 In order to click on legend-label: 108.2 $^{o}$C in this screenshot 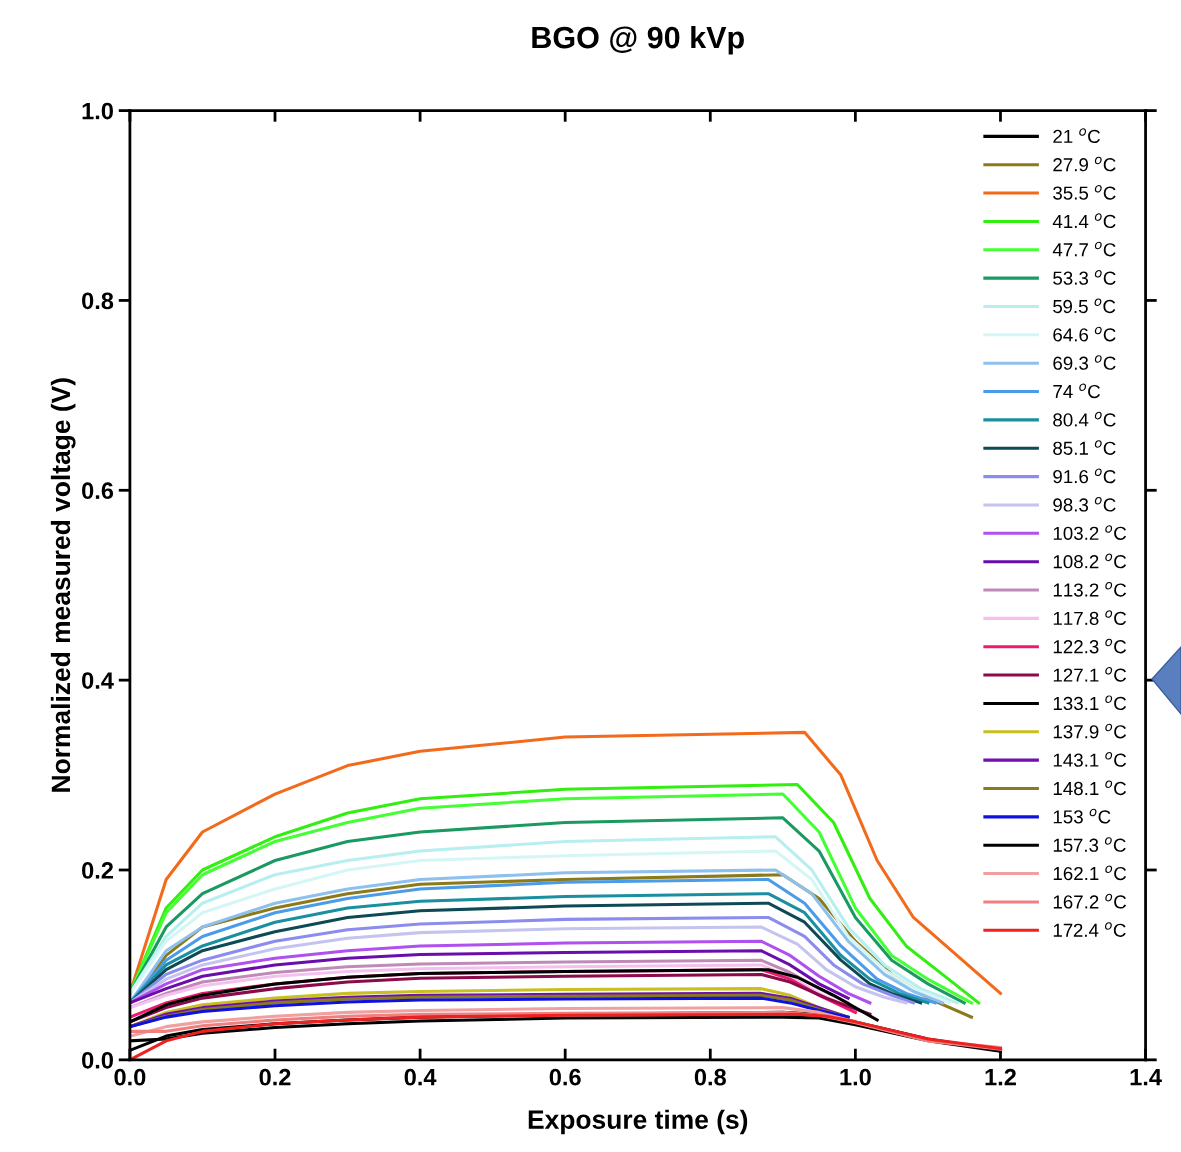, I will do `click(1090, 561)`.